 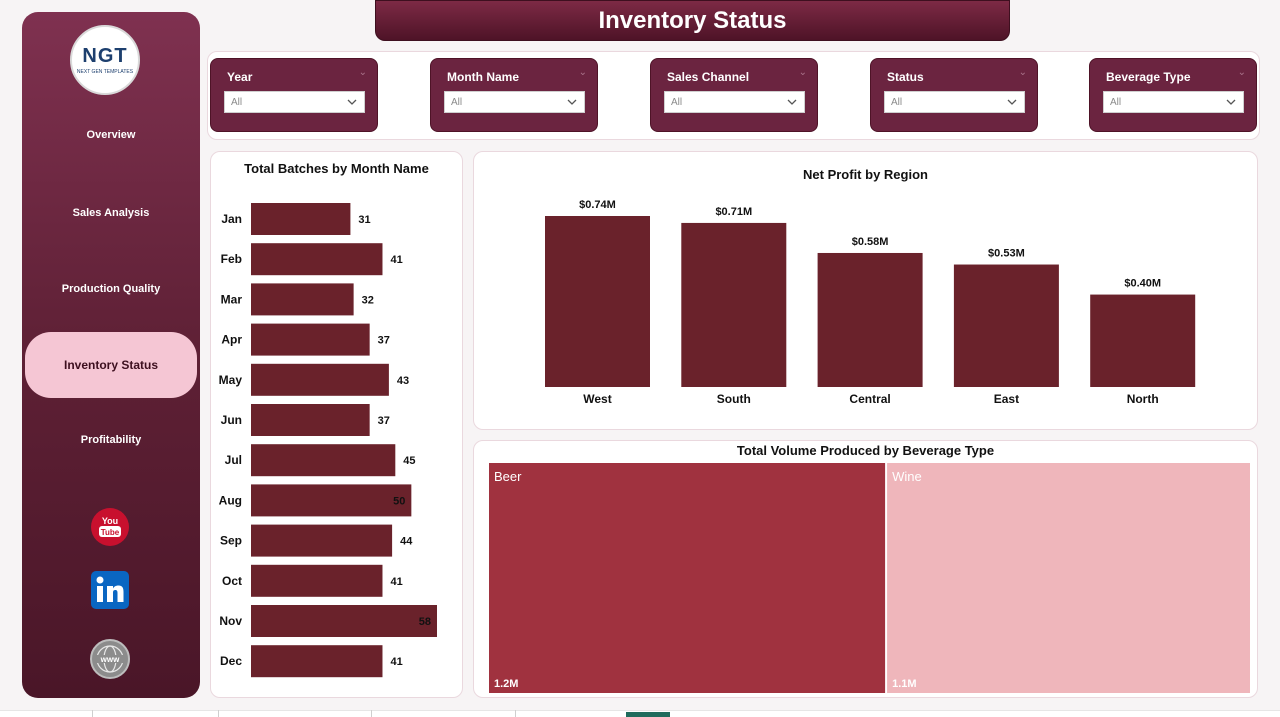 What do you see at coordinates (336, 168) in the screenshot?
I see `chart-title: Total Batches by Month Name` at bounding box center [336, 168].